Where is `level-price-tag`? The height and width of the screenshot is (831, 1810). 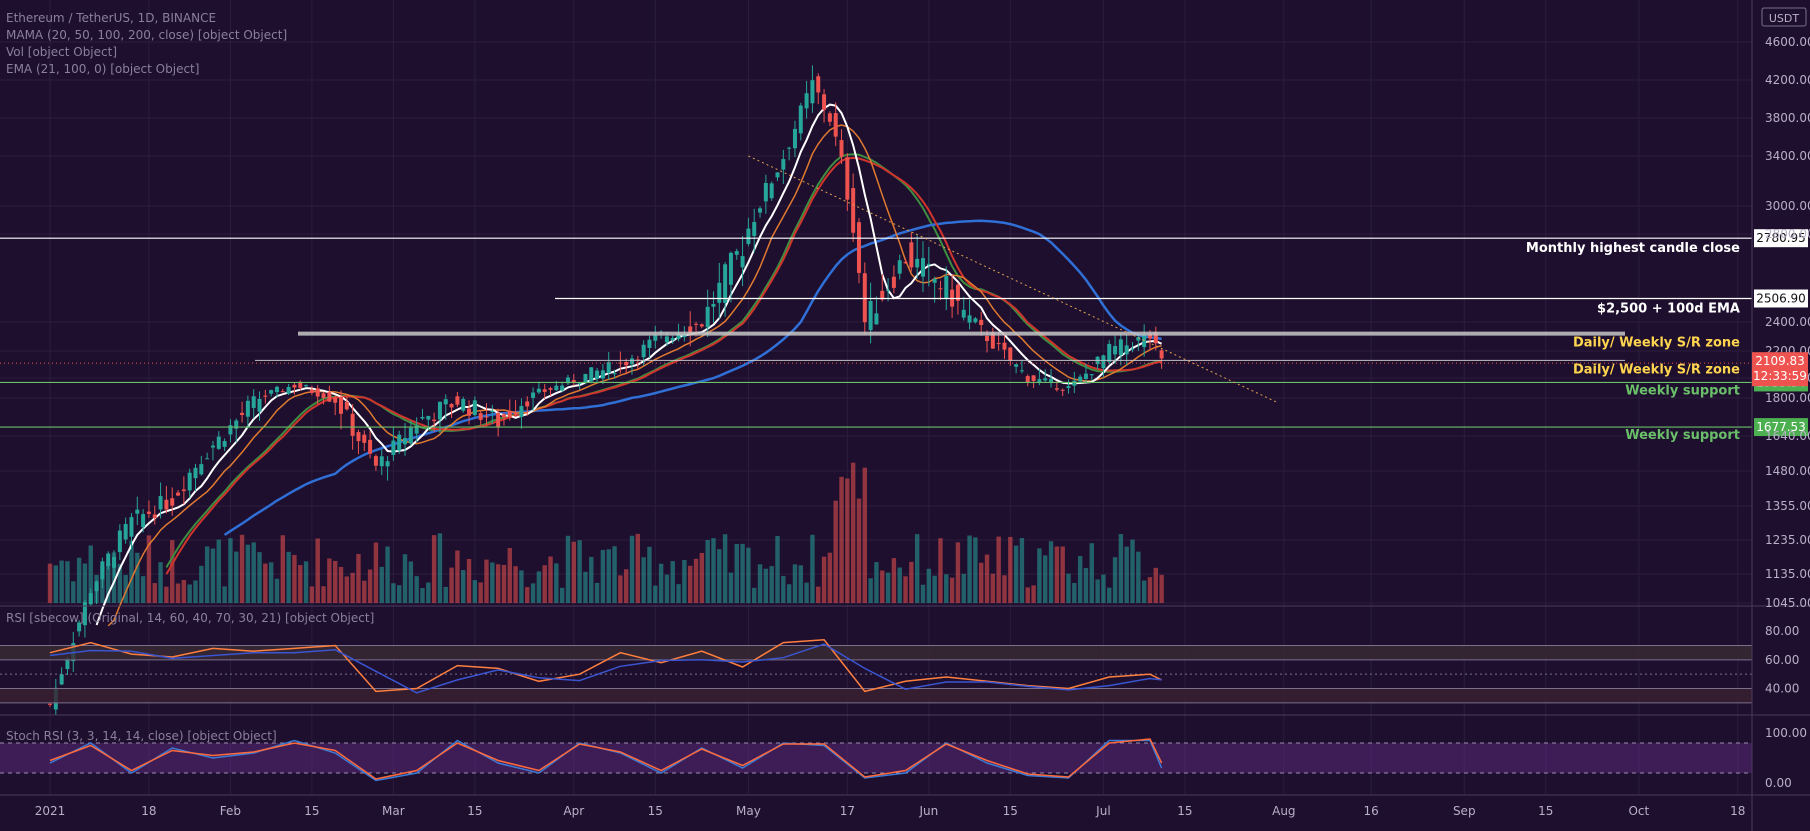
level-price-tag is located at coordinates (1781, 298).